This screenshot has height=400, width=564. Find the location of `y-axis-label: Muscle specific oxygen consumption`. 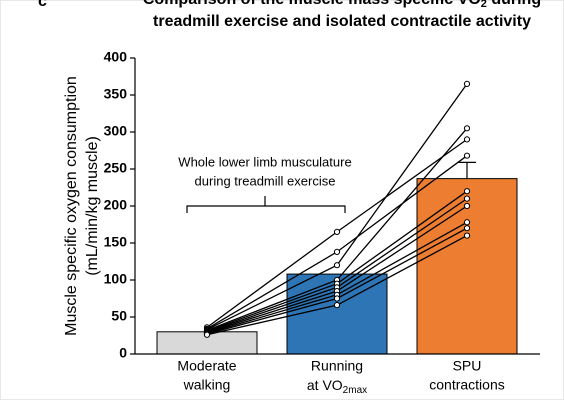

y-axis-label: Muscle specific oxygen consumption is located at coordinates (71, 206).